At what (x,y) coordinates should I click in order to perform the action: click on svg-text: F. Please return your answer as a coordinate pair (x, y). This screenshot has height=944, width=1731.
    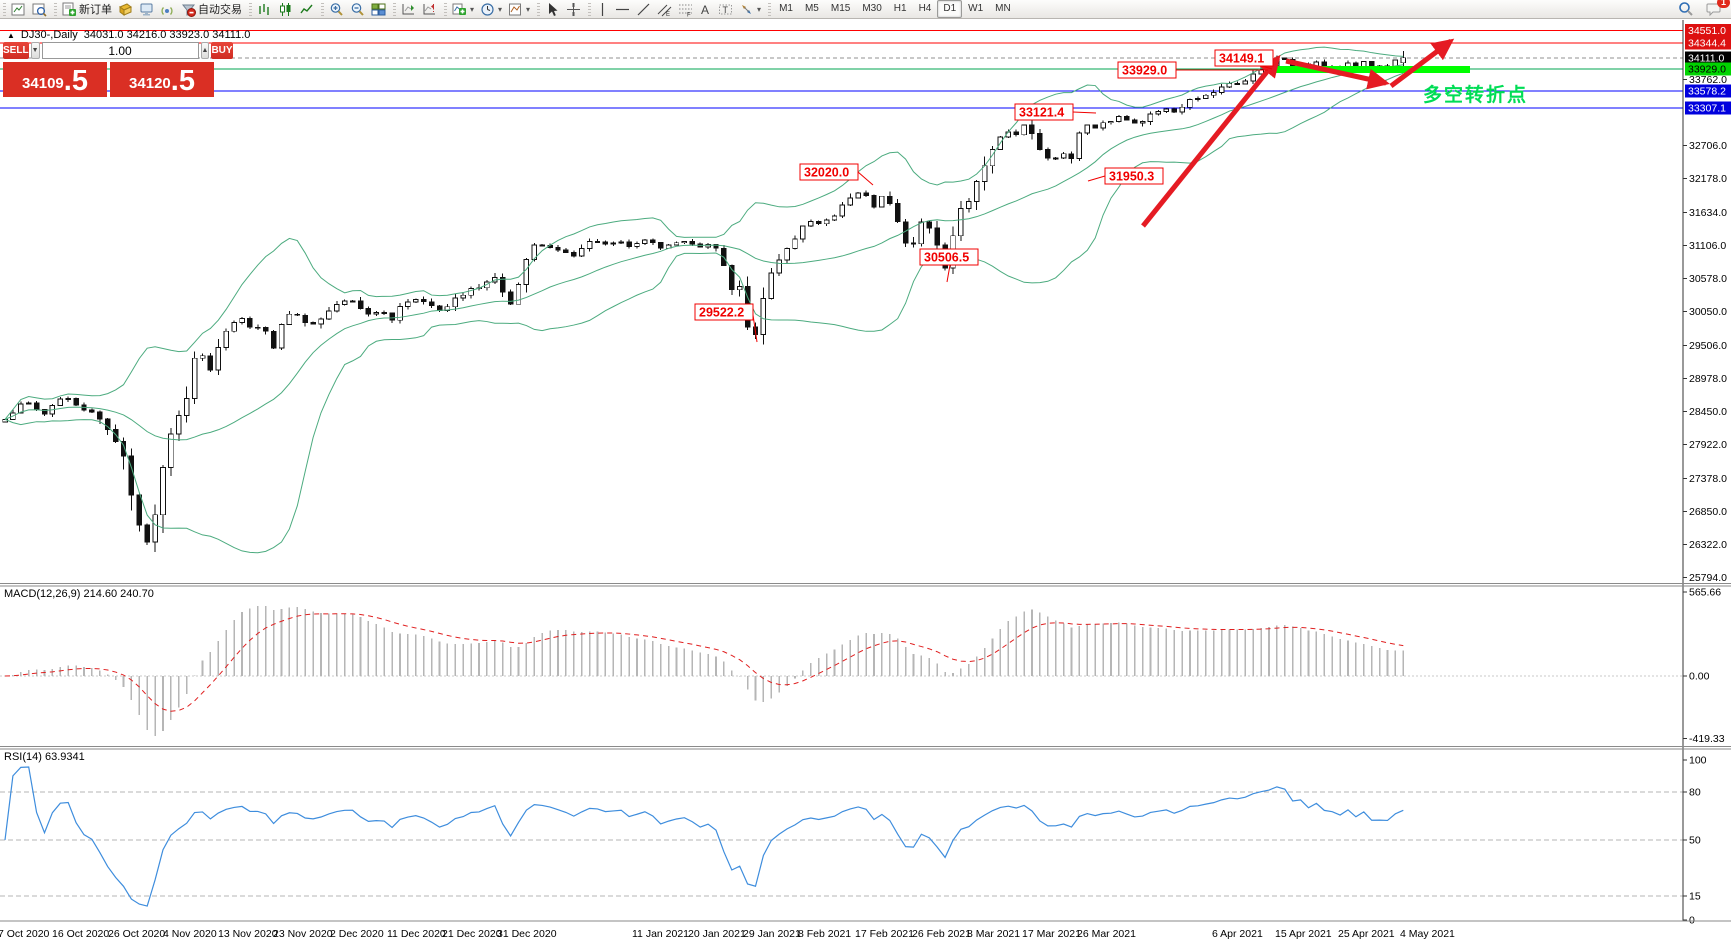
    Looking at the image, I should click on (689, 14).